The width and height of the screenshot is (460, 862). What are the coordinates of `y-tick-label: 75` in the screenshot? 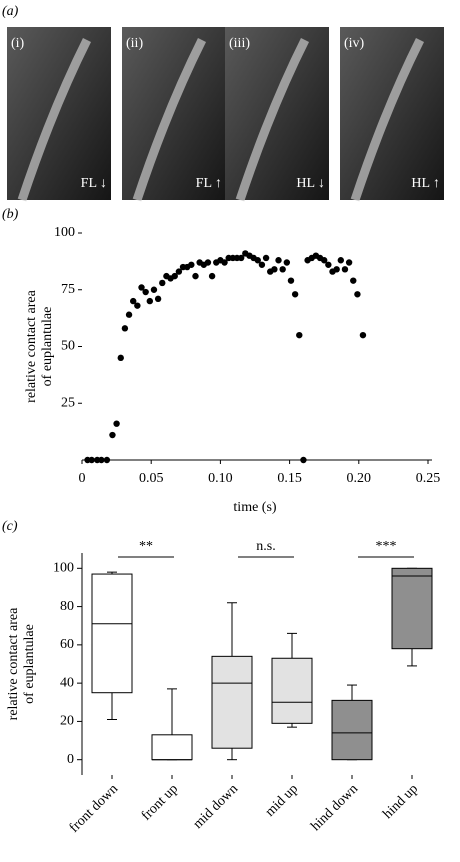 It's located at (68, 289).